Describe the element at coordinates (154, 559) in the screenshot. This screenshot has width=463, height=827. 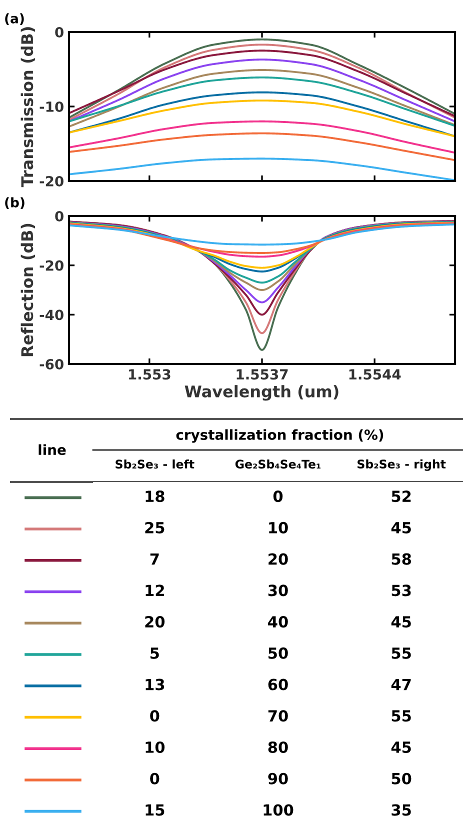
I see `data-label: 7` at that location.